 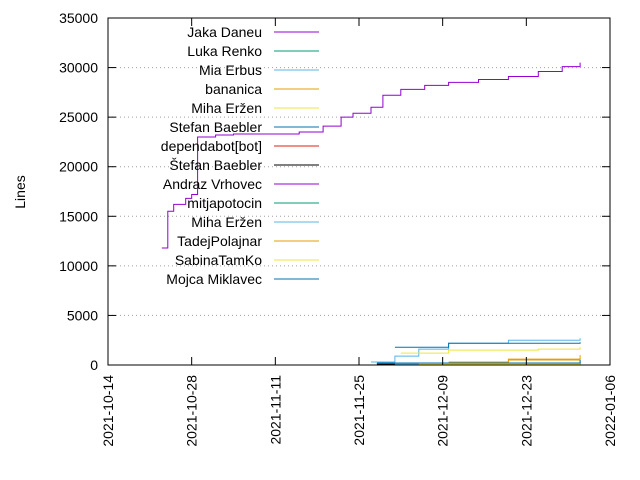 I want to click on y-tick-label: 20000, so click(x=78, y=167).